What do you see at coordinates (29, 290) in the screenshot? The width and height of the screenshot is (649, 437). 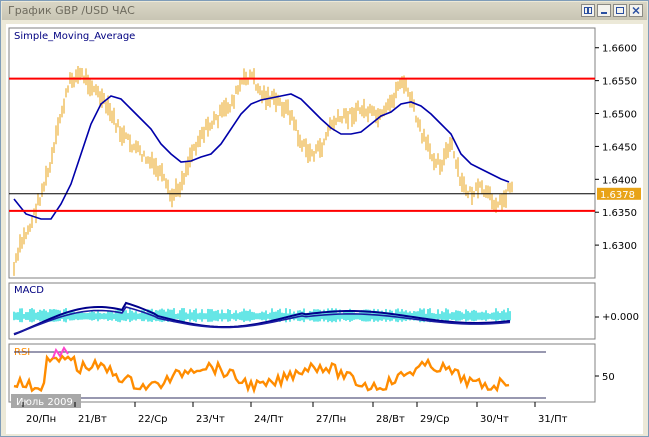 I see `macd-panel-title: MACD` at bounding box center [29, 290].